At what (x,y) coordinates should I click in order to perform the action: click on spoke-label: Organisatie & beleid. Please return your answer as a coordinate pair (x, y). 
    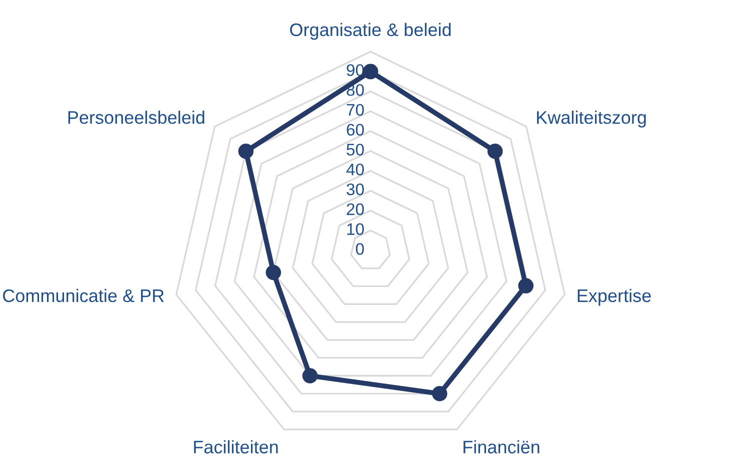
    Looking at the image, I should click on (370, 31).